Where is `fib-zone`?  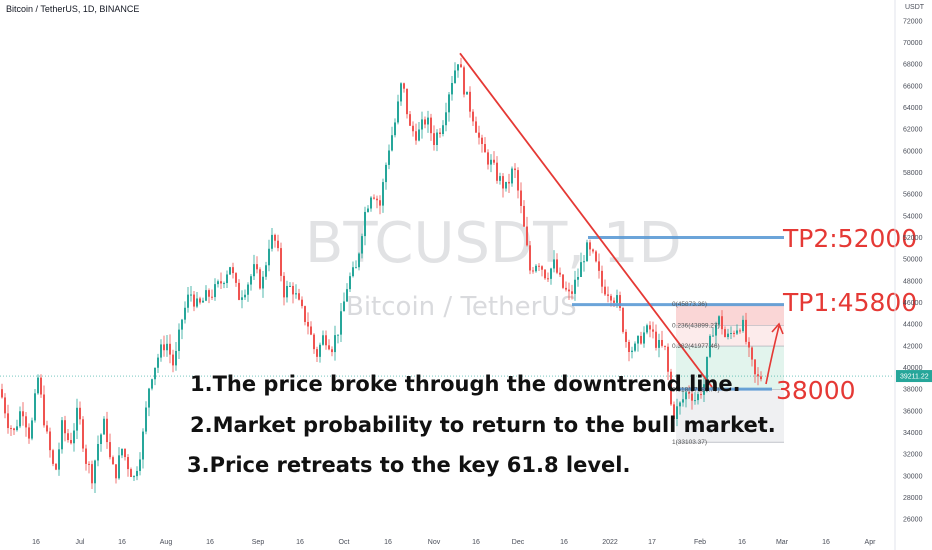 fib-zone is located at coordinates (730, 336).